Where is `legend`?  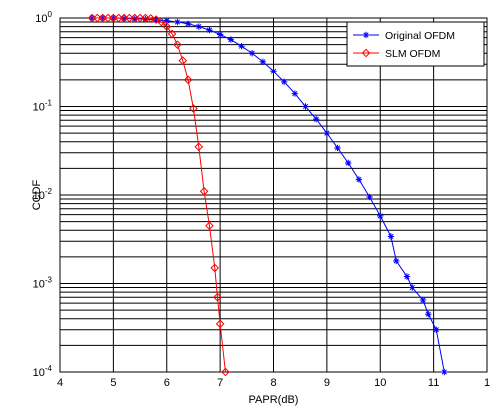 legend is located at coordinates (415, 44).